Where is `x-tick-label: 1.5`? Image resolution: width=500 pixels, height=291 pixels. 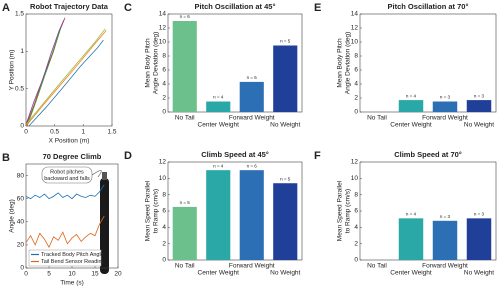
x-tick-label: 1.5 is located at coordinates (111, 132).